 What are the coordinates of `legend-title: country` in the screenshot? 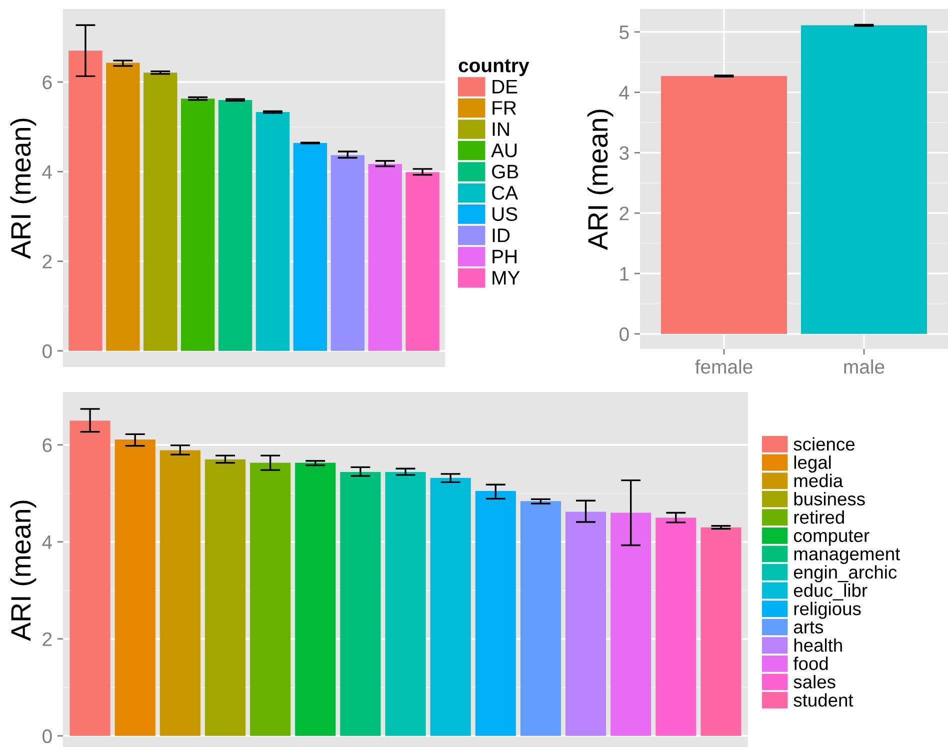 It's located at (494, 67).